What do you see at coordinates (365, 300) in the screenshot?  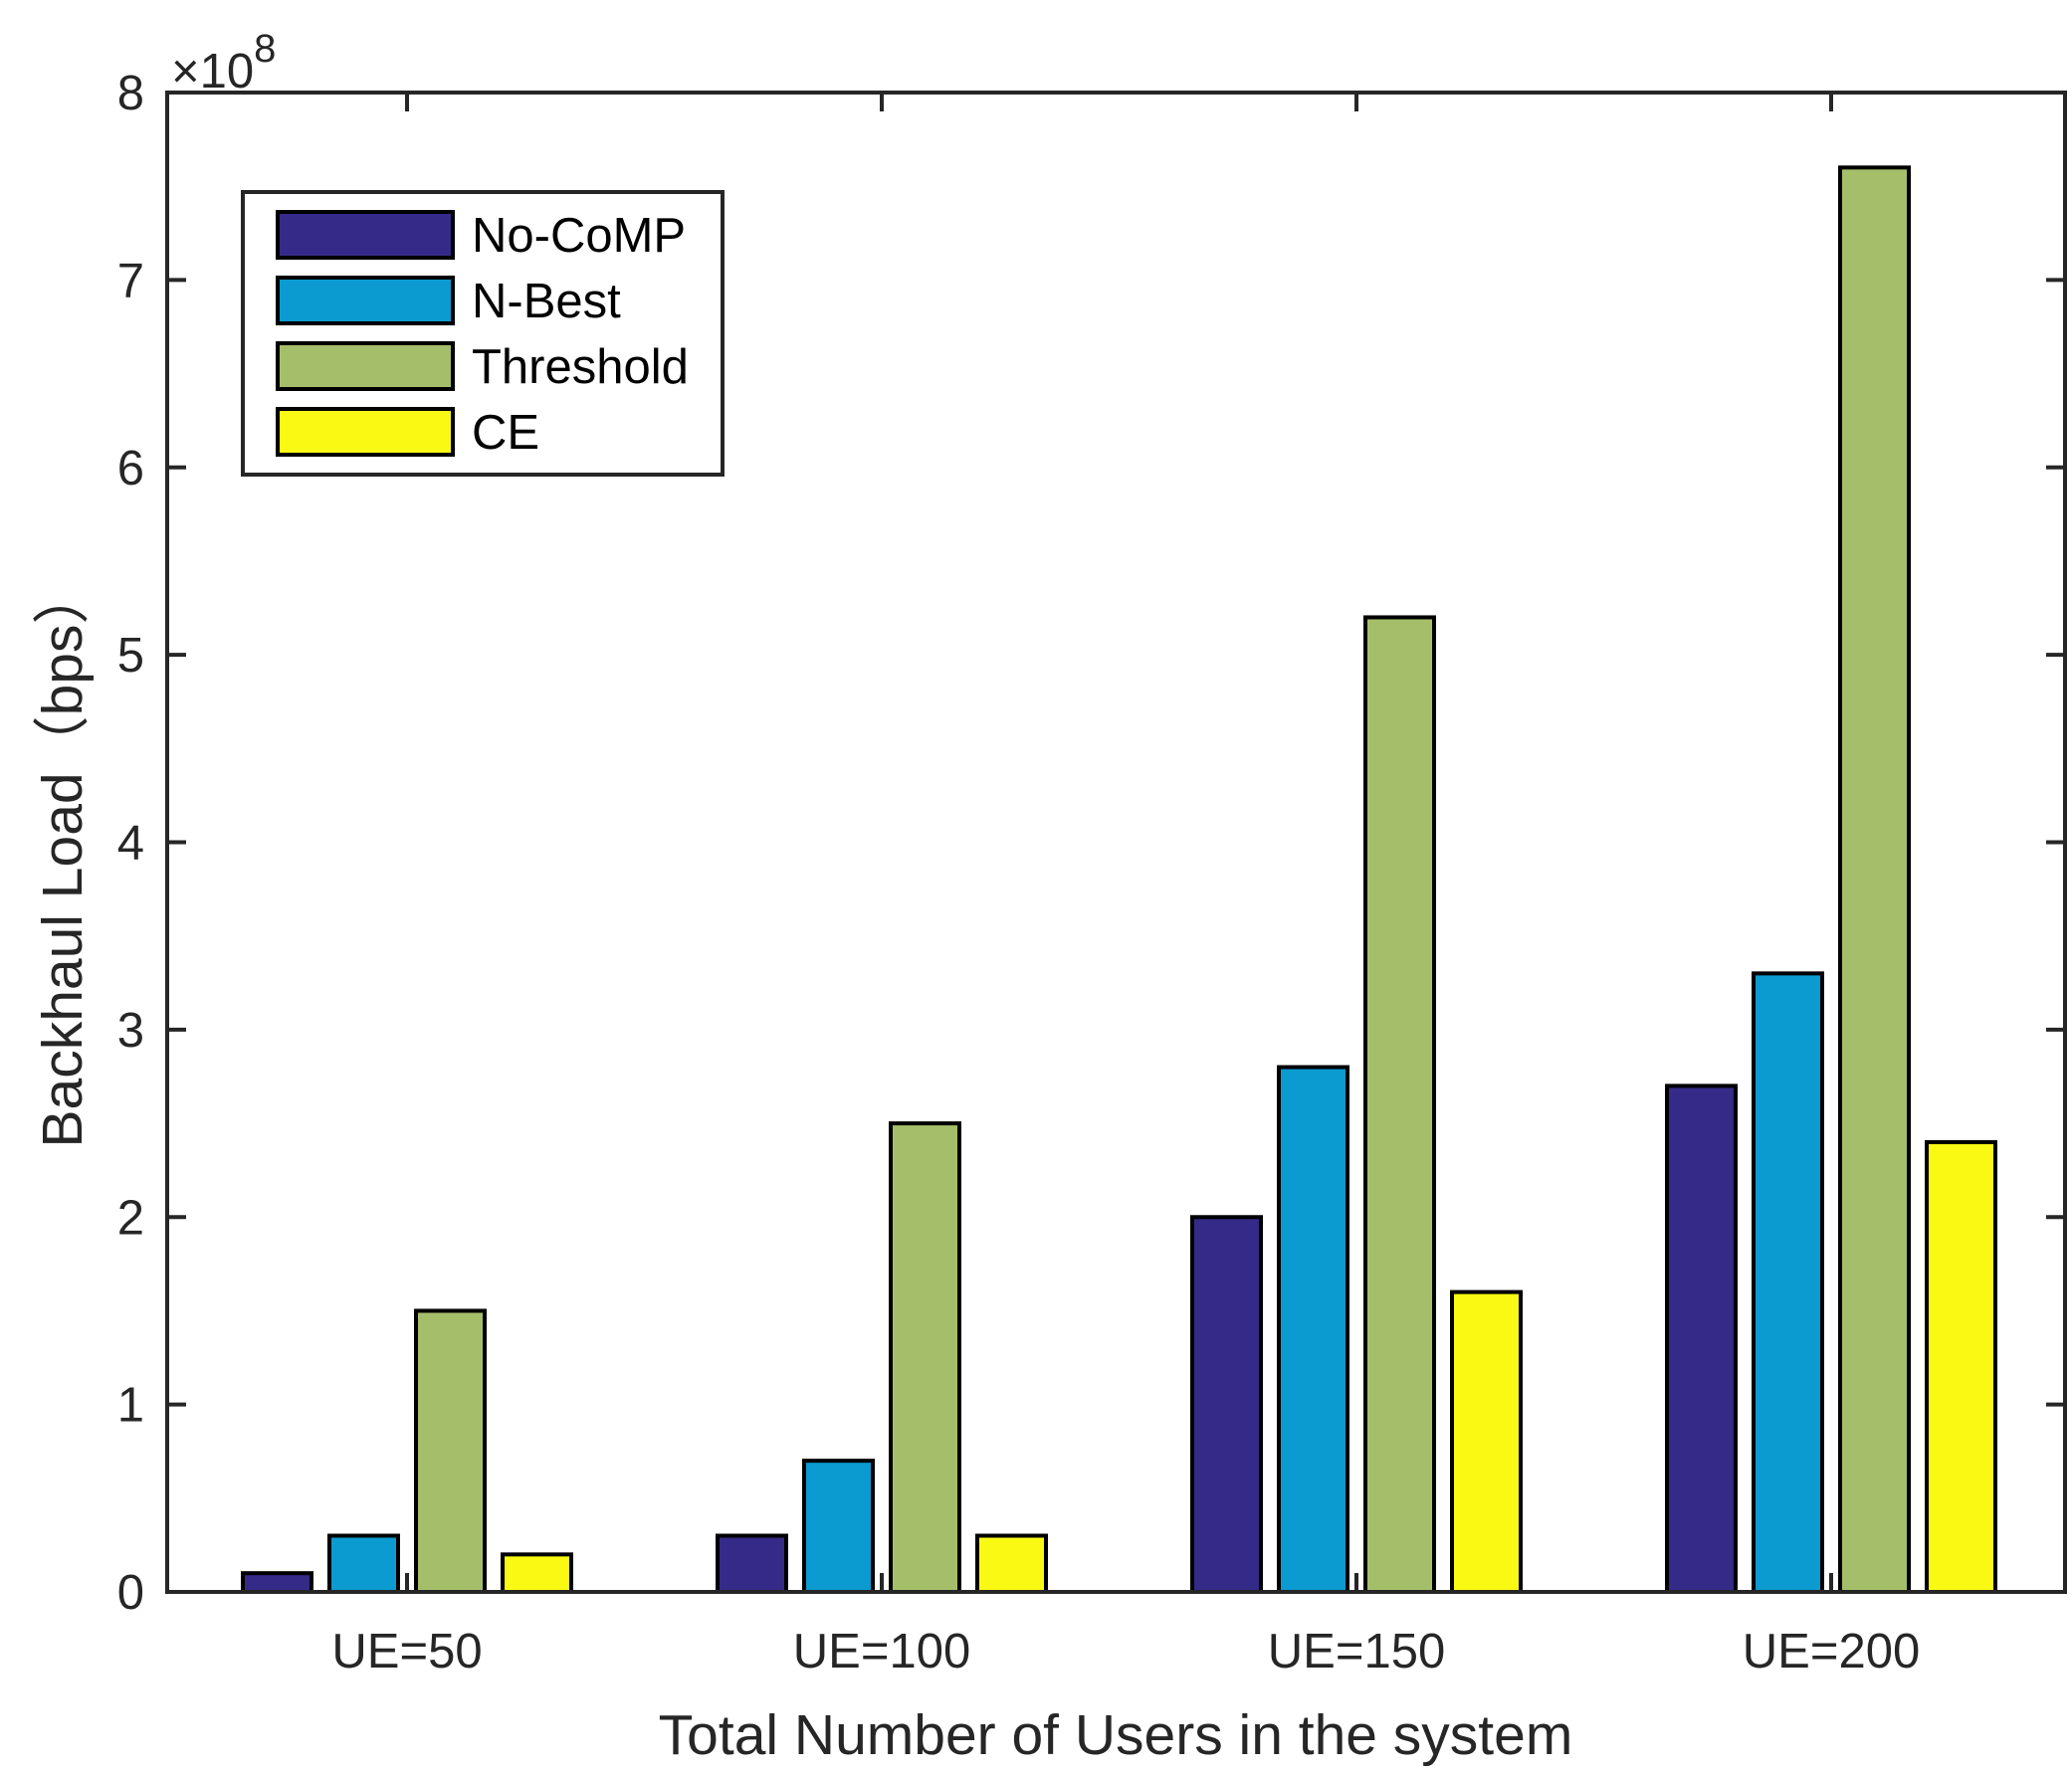 I see `legend-swatch-n-best` at bounding box center [365, 300].